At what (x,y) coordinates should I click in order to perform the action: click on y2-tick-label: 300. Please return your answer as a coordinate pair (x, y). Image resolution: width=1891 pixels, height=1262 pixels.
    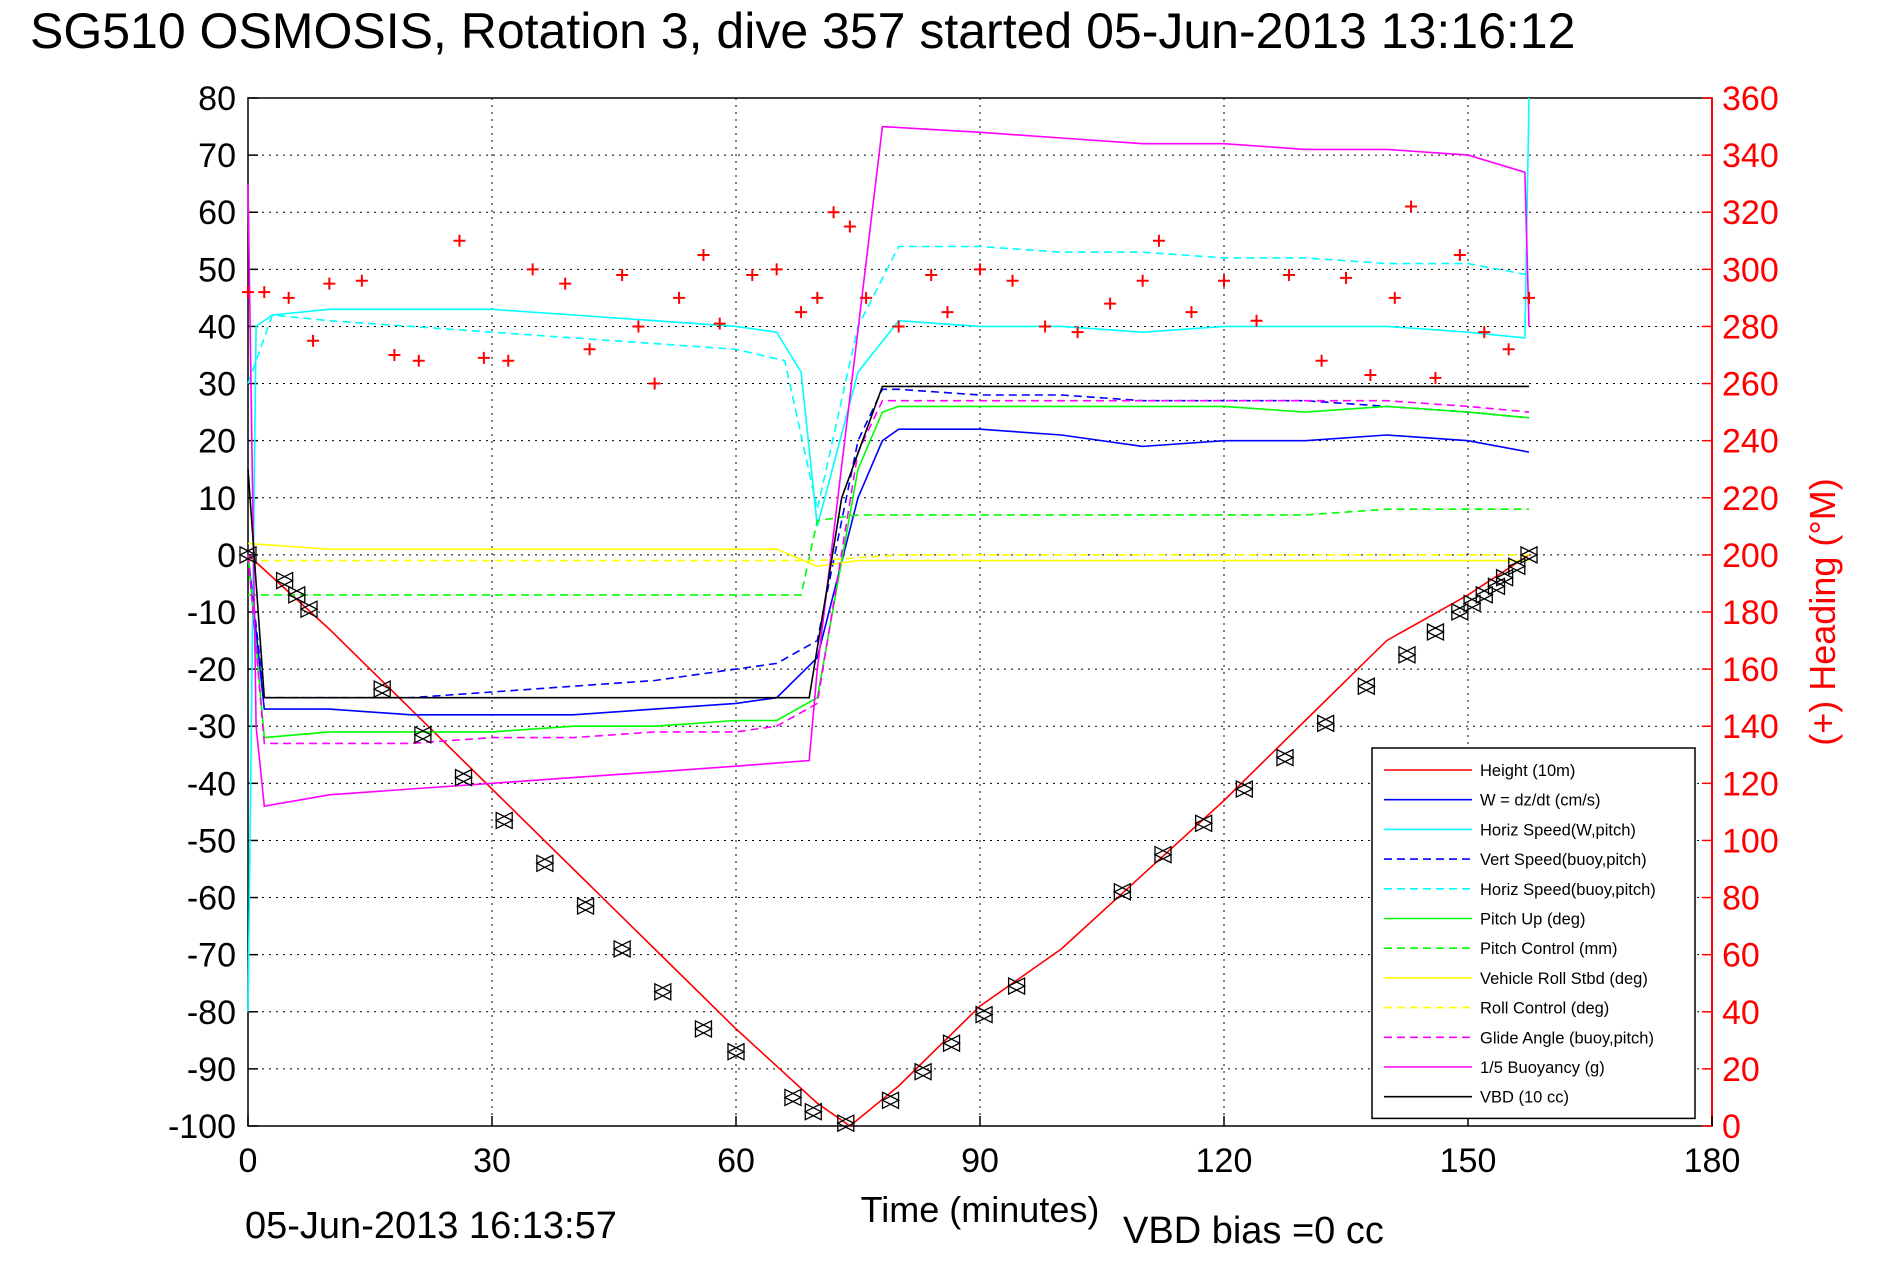
    Looking at the image, I should click on (1750, 270).